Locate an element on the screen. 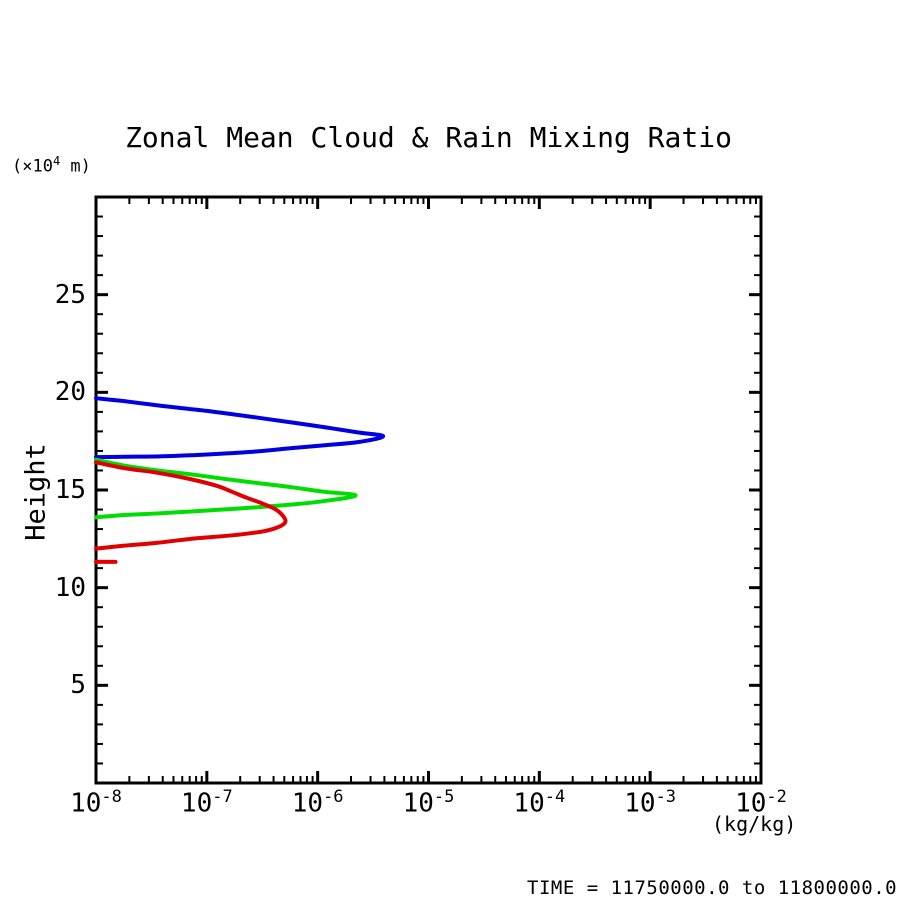  x-tick-label: 10⁻³ is located at coordinates (650, 803).